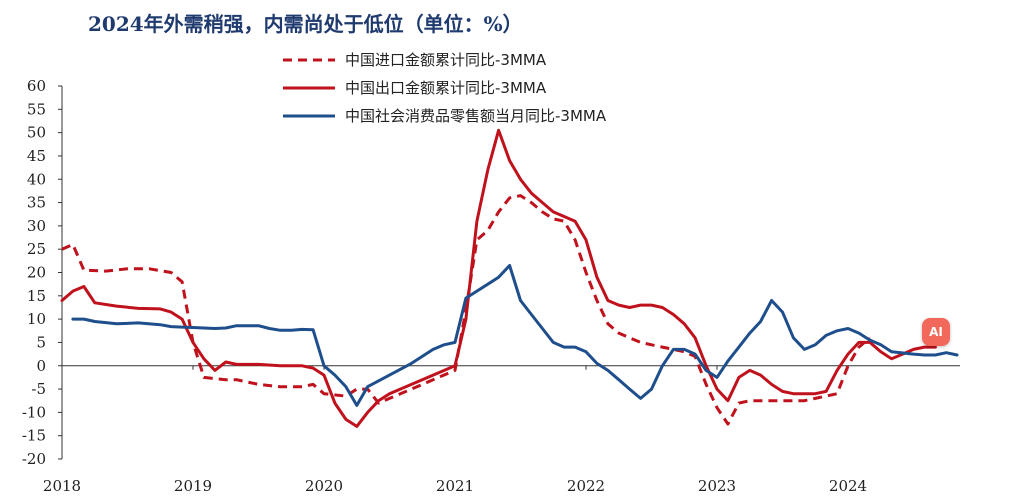  What do you see at coordinates (848, 486) in the screenshot?
I see `x-tick-label: 2024` at bounding box center [848, 486].